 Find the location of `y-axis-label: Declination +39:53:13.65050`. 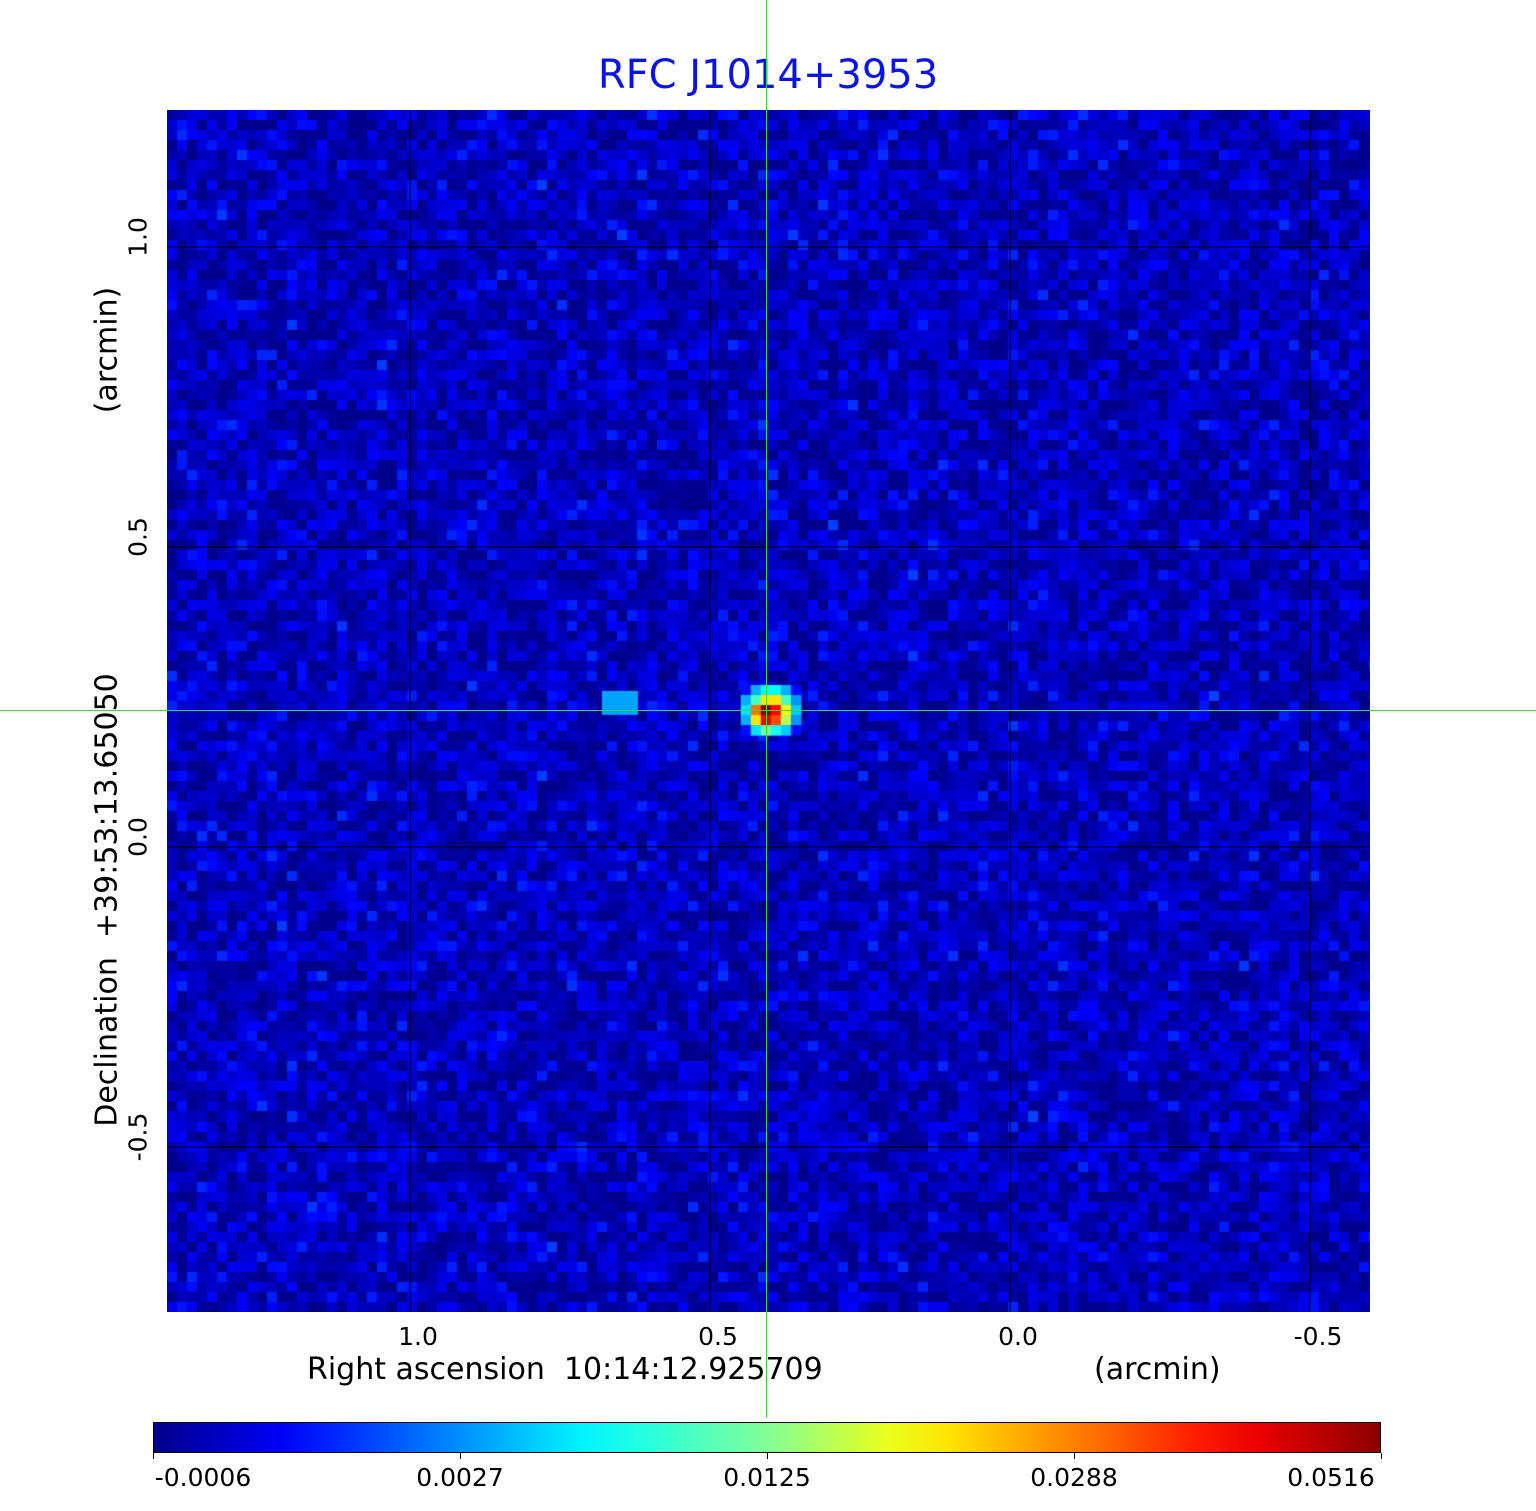

y-axis-label: Declination +39:53:13.65050 is located at coordinates (107, 900).